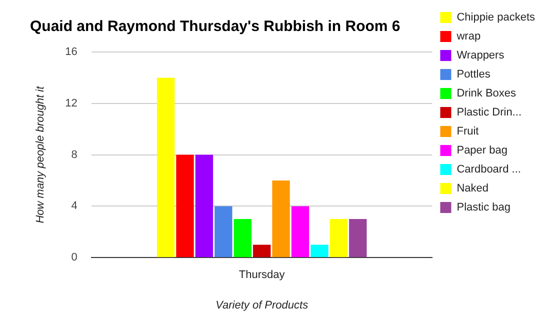  Describe the element at coordinates (472, 188) in the screenshot. I see `legend-label: Naked` at that location.